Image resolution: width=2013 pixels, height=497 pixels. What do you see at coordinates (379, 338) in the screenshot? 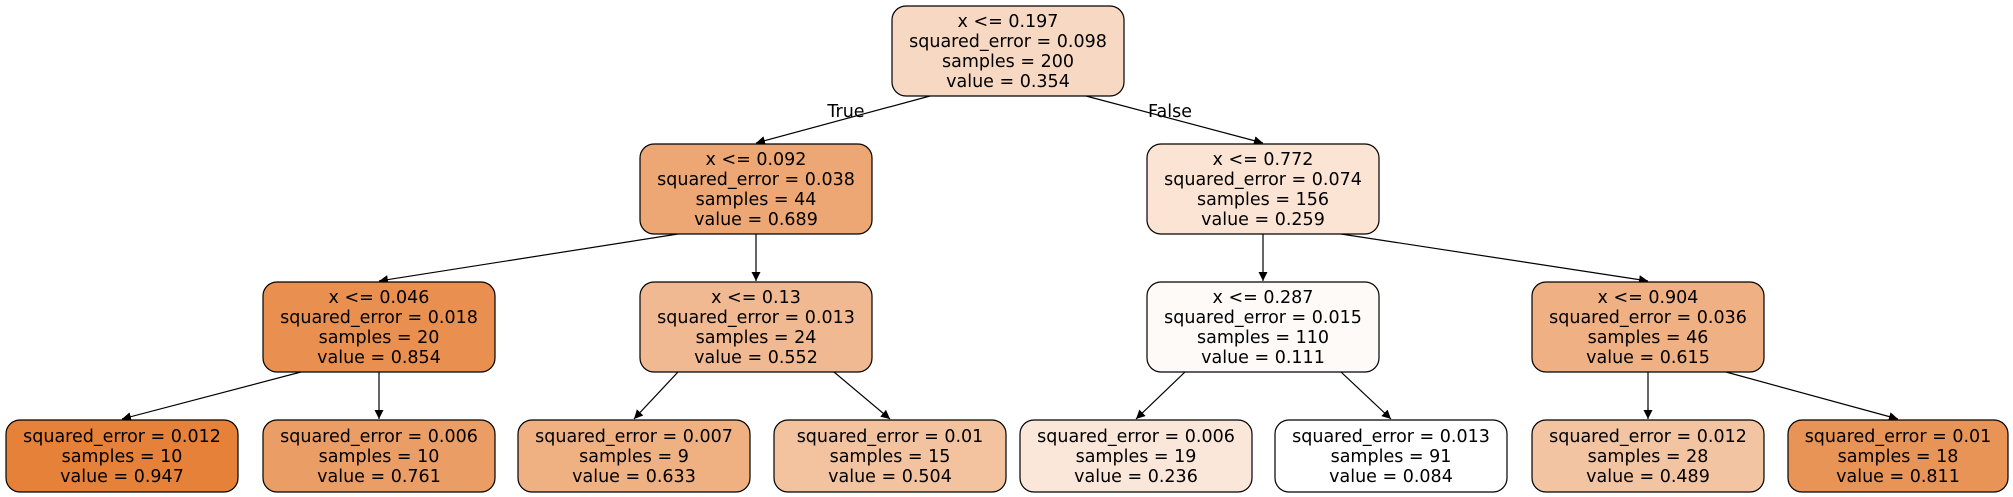
I see `node-line: samples = 20` at bounding box center [379, 338].